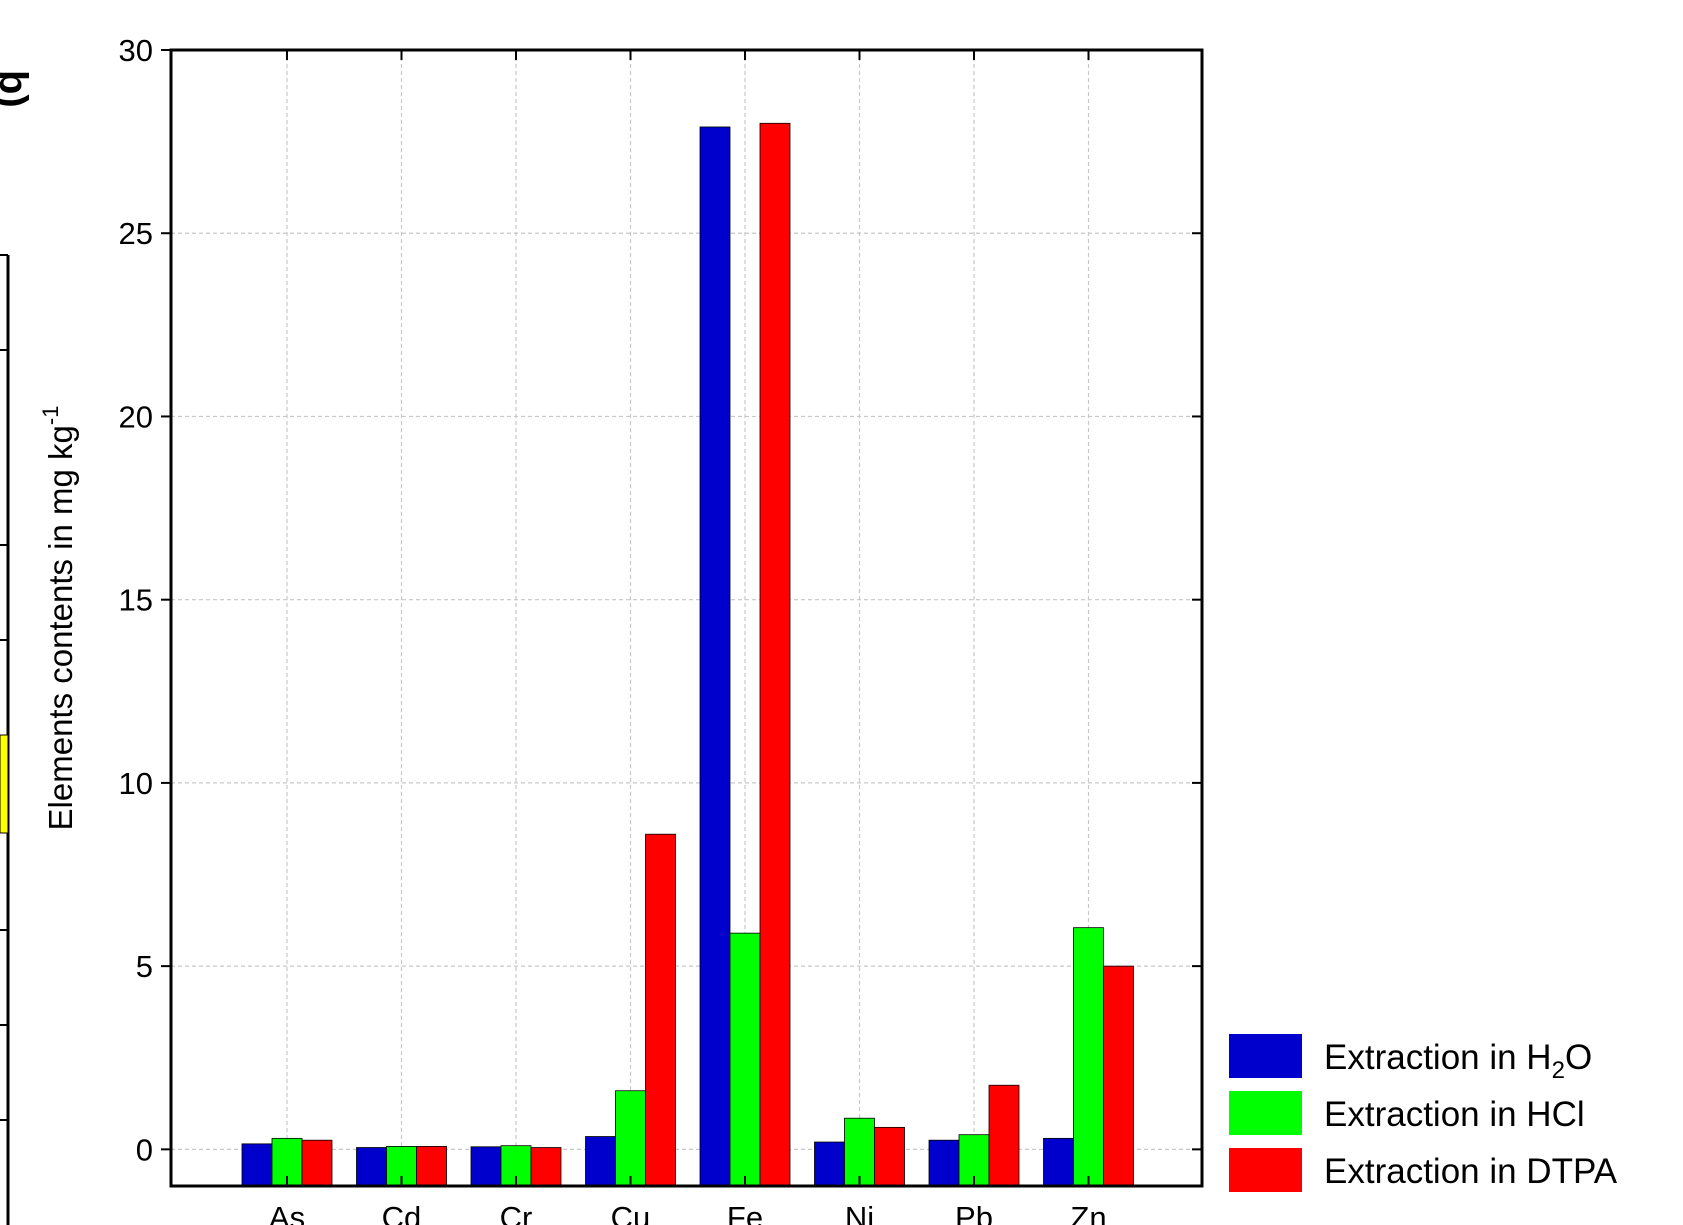 The height and width of the screenshot is (1225, 1683). I want to click on neighbor-panel-fragment: b), so click(17, 647).